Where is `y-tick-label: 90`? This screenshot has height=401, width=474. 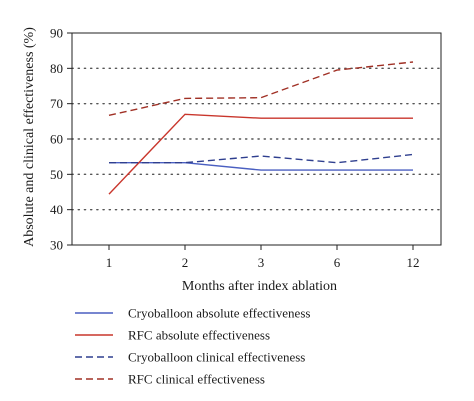 y-tick-label: 90 is located at coordinates (56, 33).